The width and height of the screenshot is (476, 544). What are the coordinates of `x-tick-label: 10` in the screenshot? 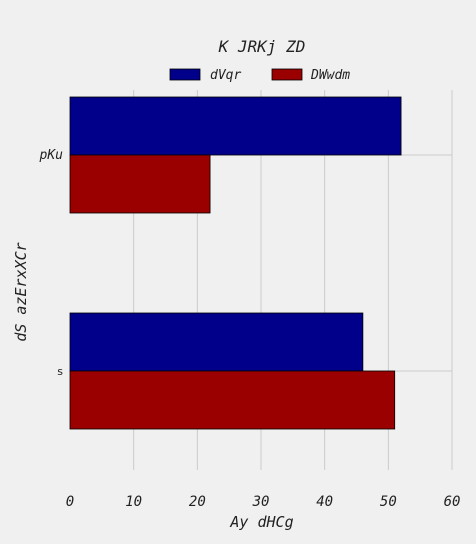 It's located at (133, 502).